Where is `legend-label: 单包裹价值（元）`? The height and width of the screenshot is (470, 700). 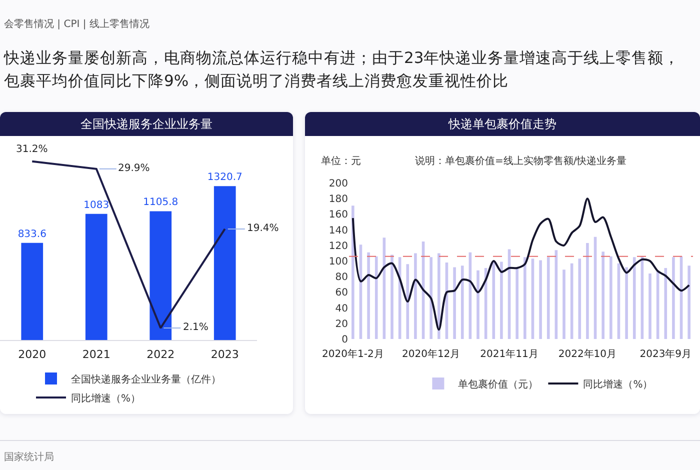 legend-label: 单包裹价值（元） is located at coordinates (498, 384).